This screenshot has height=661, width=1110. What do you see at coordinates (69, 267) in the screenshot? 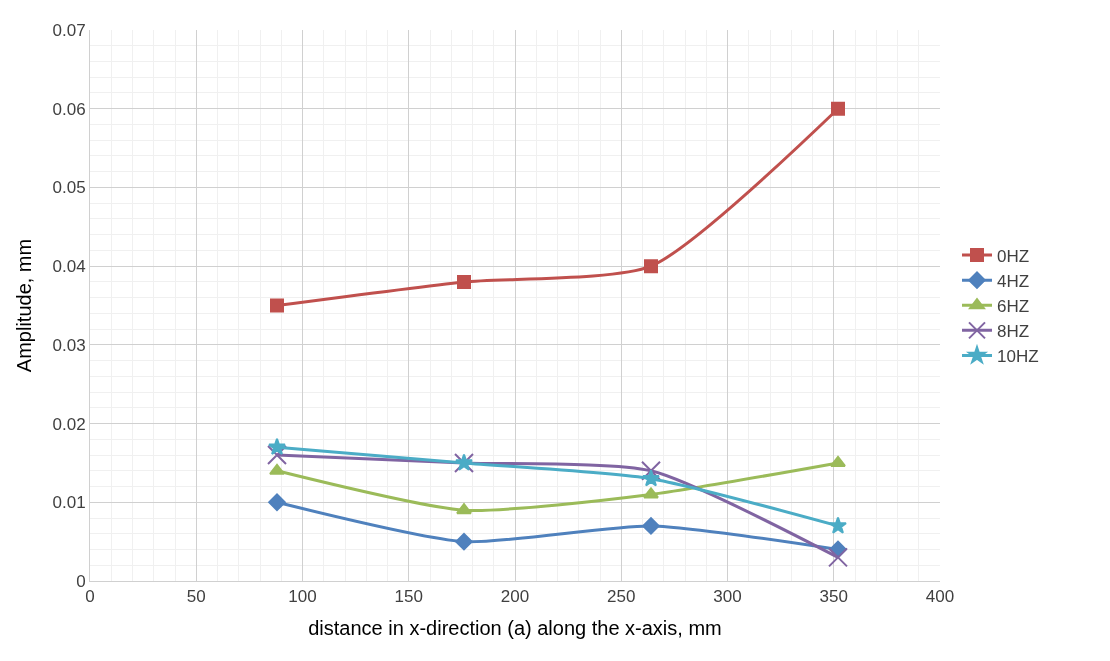
I see `y-tick-label: 0.04` at bounding box center [69, 267].